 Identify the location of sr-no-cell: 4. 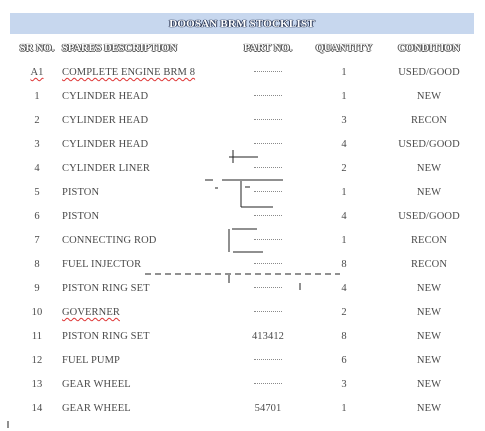
(37, 169).